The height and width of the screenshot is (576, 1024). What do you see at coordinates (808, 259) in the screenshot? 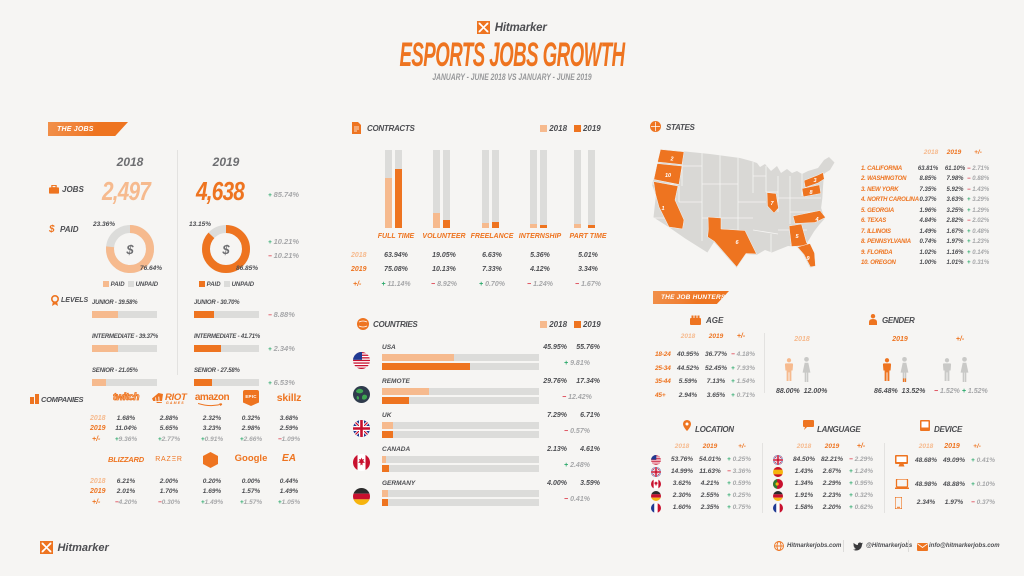
I see `svg-text: 9` at bounding box center [808, 259].